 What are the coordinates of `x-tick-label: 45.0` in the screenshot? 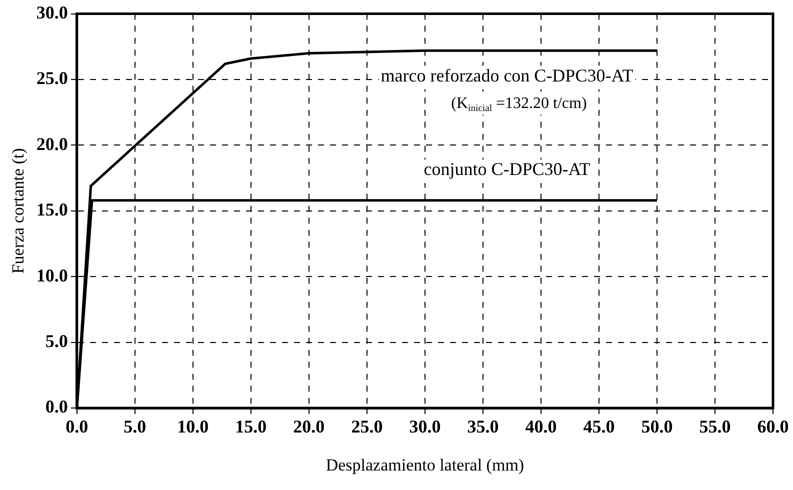 It's located at (599, 426).